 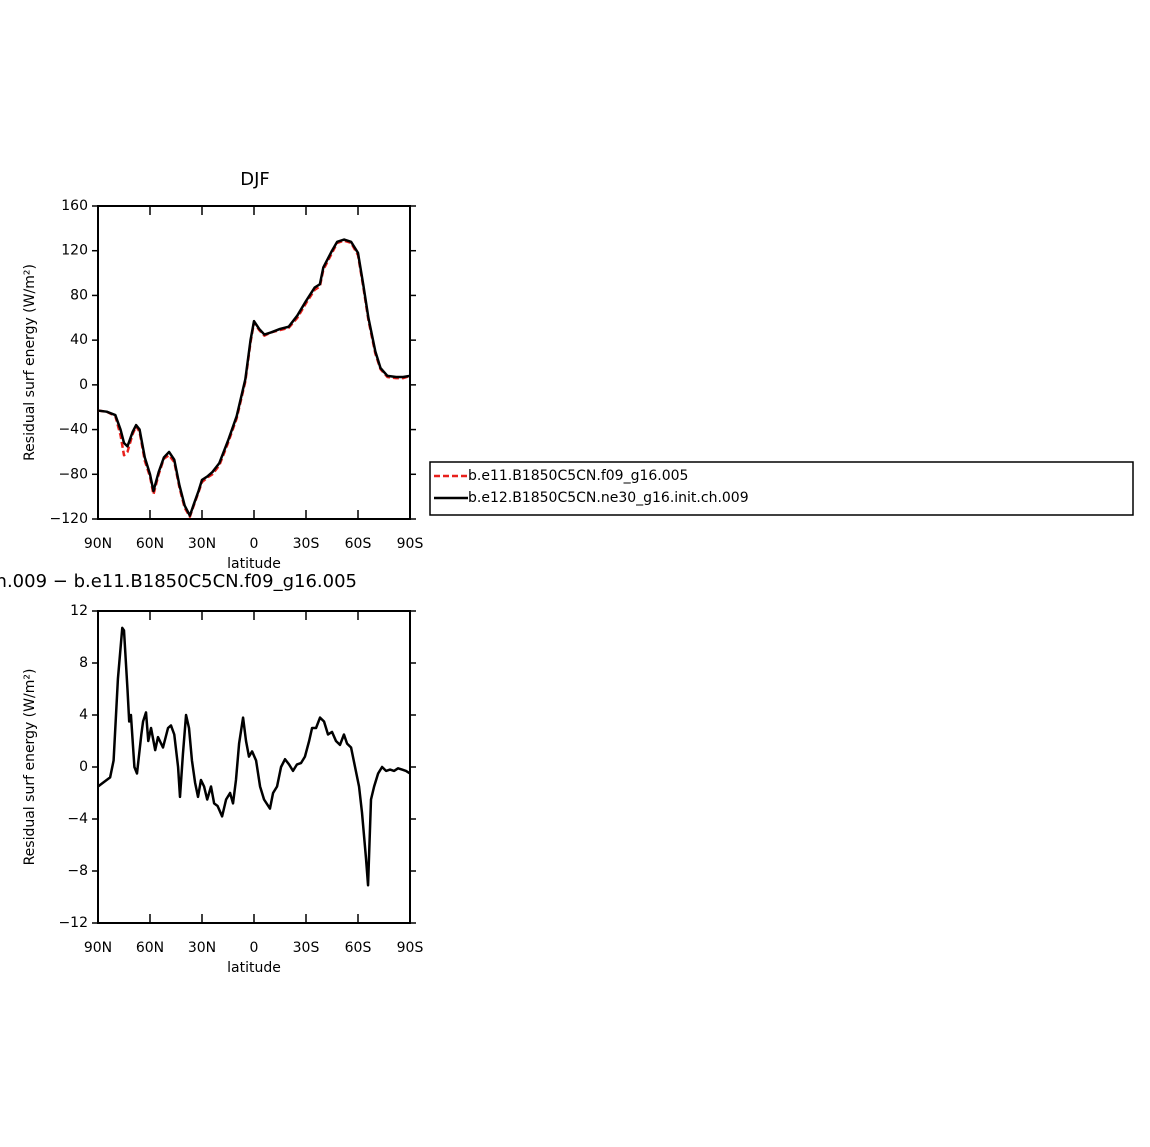 What do you see at coordinates (255, 179) in the screenshot?
I see `chart-title: DJF` at bounding box center [255, 179].